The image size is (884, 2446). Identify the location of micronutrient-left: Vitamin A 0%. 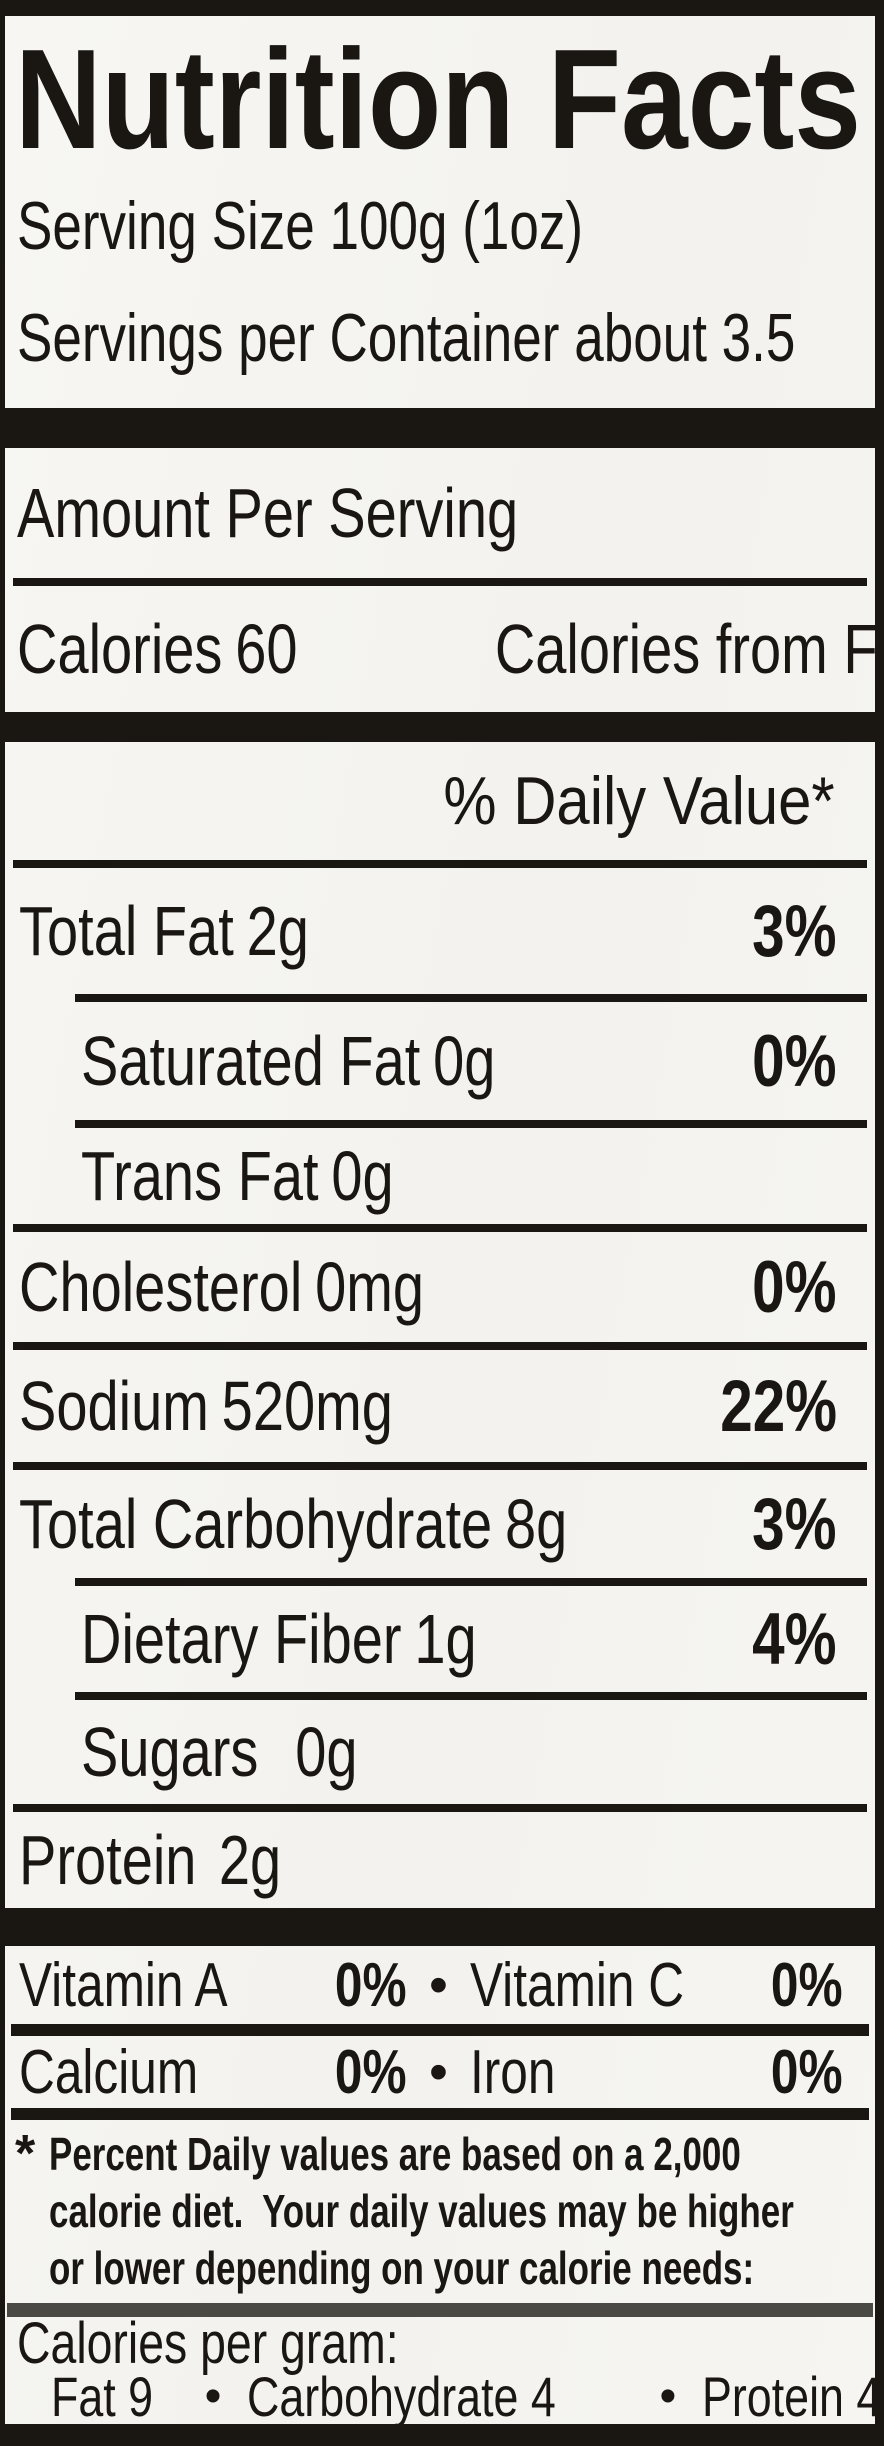
(213, 1985).